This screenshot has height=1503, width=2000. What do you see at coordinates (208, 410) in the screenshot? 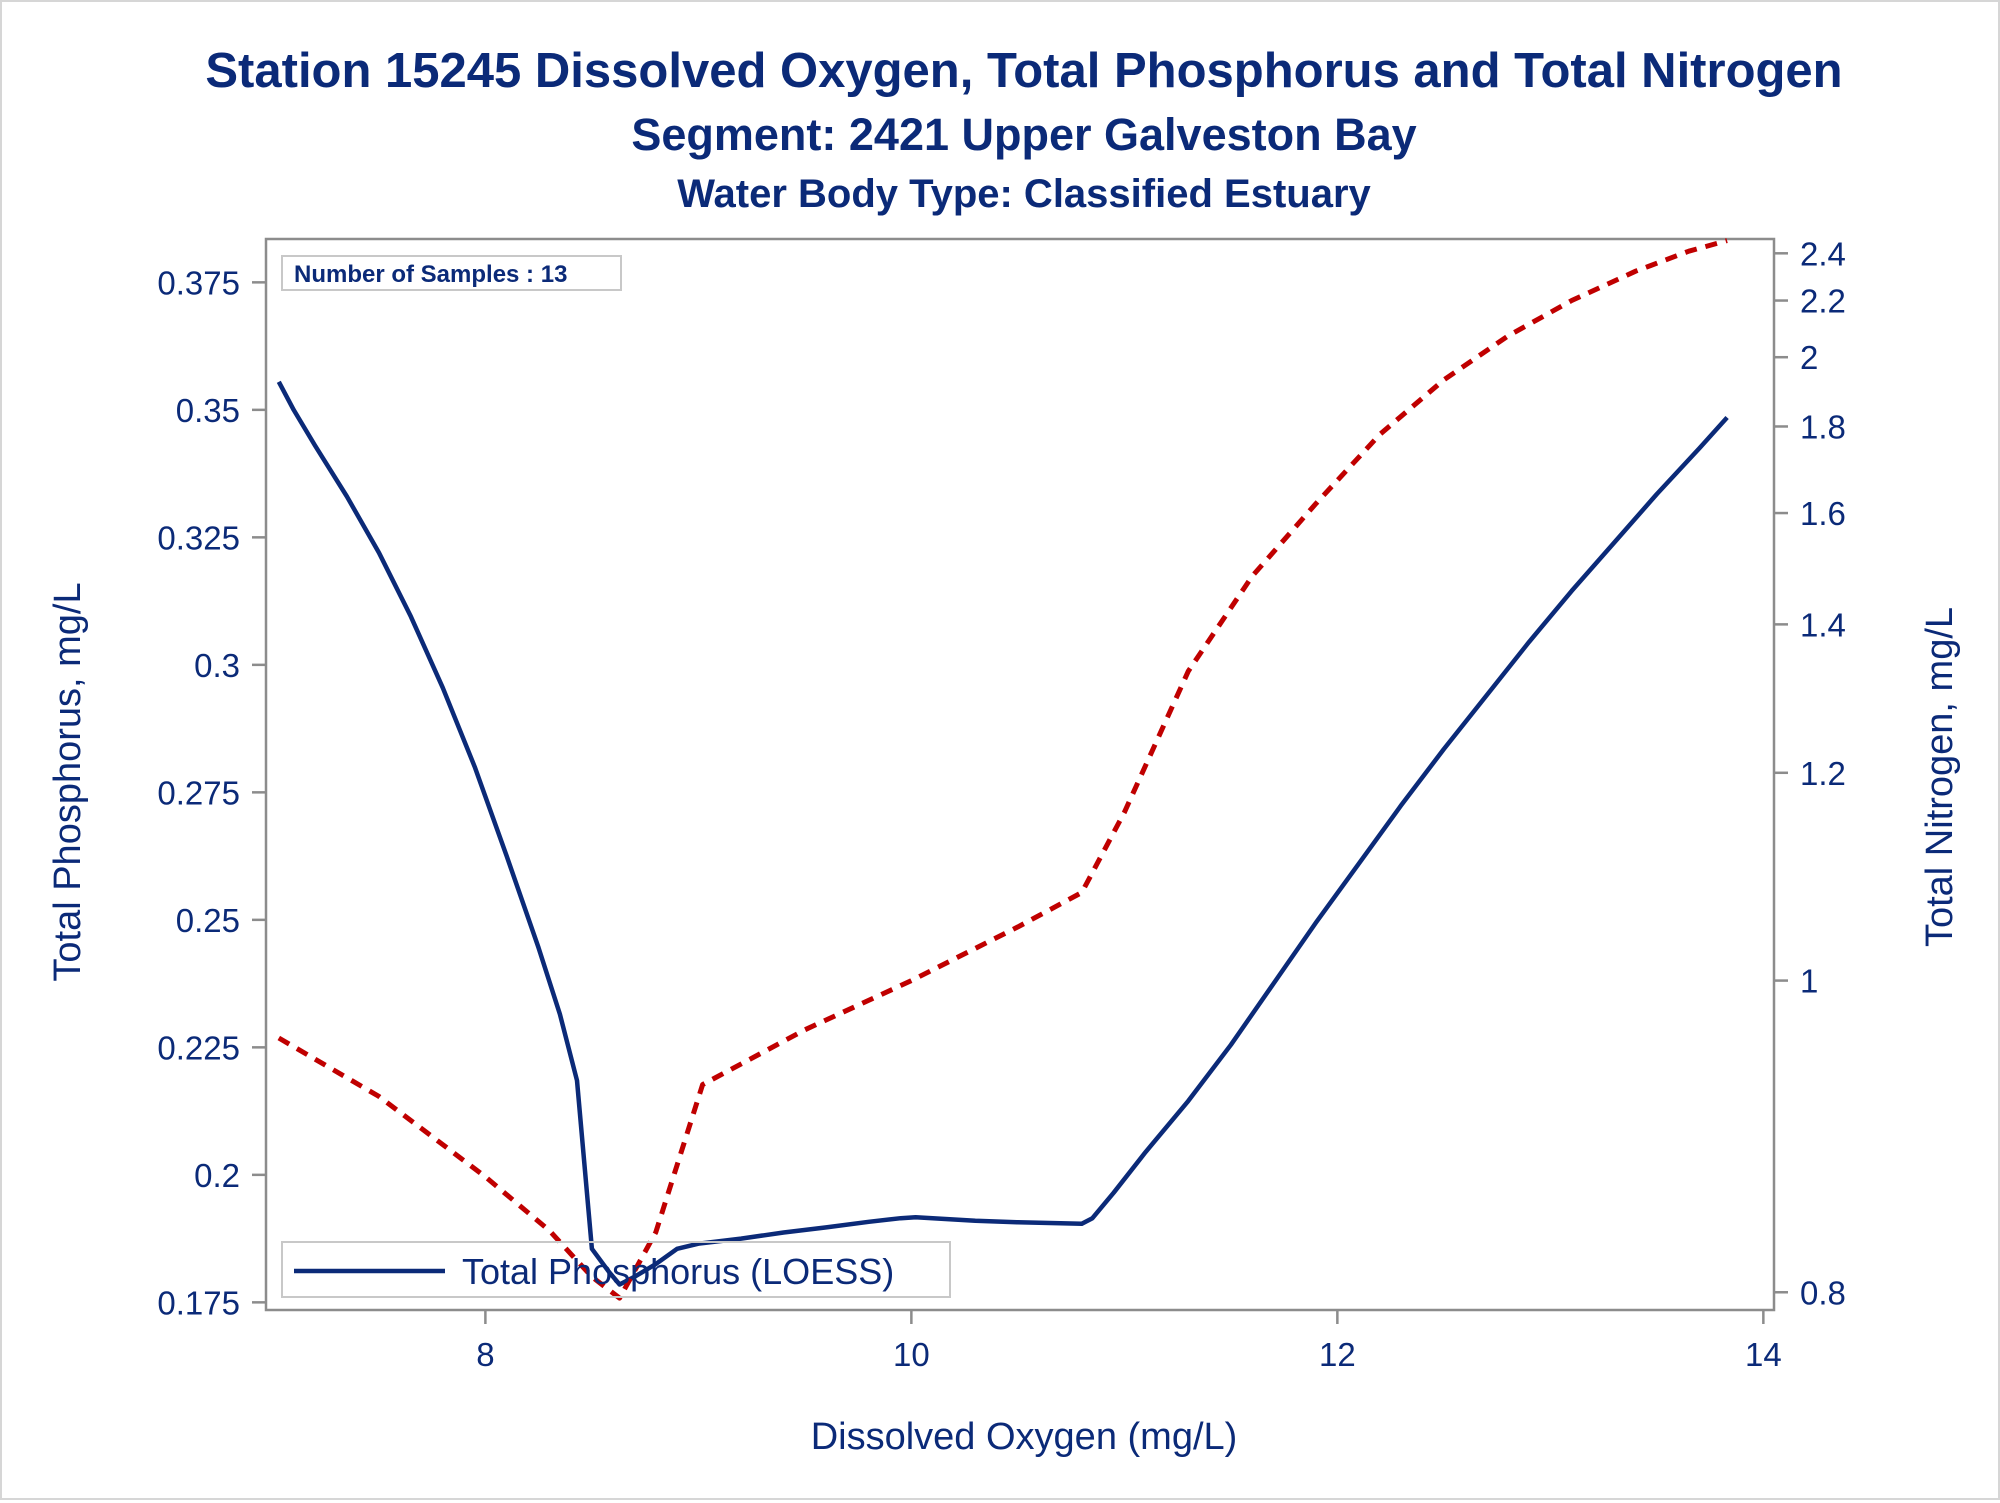
I see `y-tick-label-1: 0.35` at bounding box center [208, 410].